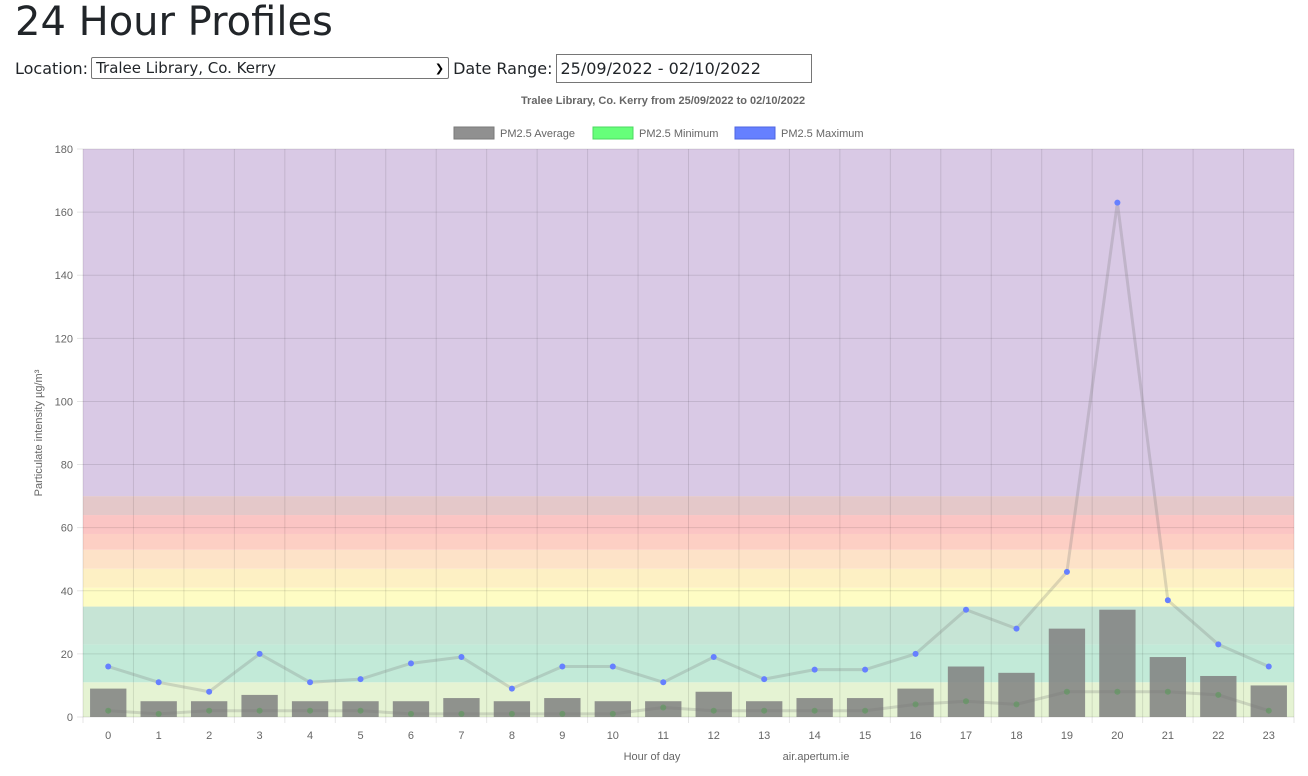  Describe the element at coordinates (1117, 736) in the screenshot. I see `x-tick-label: 20` at that location.